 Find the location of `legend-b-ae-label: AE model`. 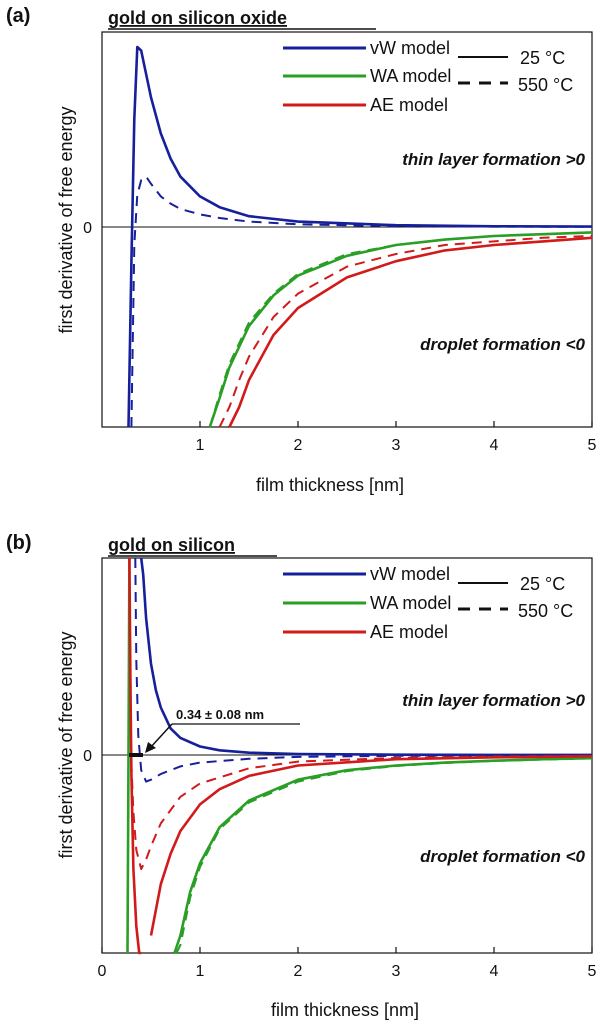

legend-b-ae-label: AE model is located at coordinates (409, 632).